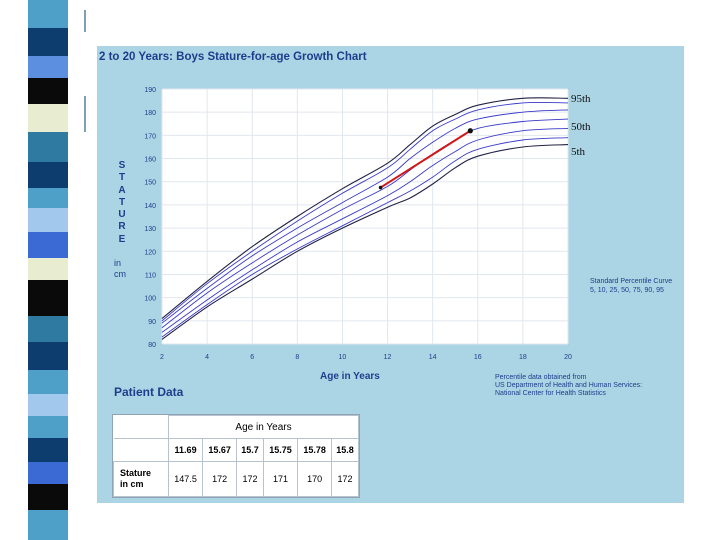 This screenshot has height=540, width=720. Describe the element at coordinates (425, 159) in the screenshot. I see `patient-trend-line` at that location.